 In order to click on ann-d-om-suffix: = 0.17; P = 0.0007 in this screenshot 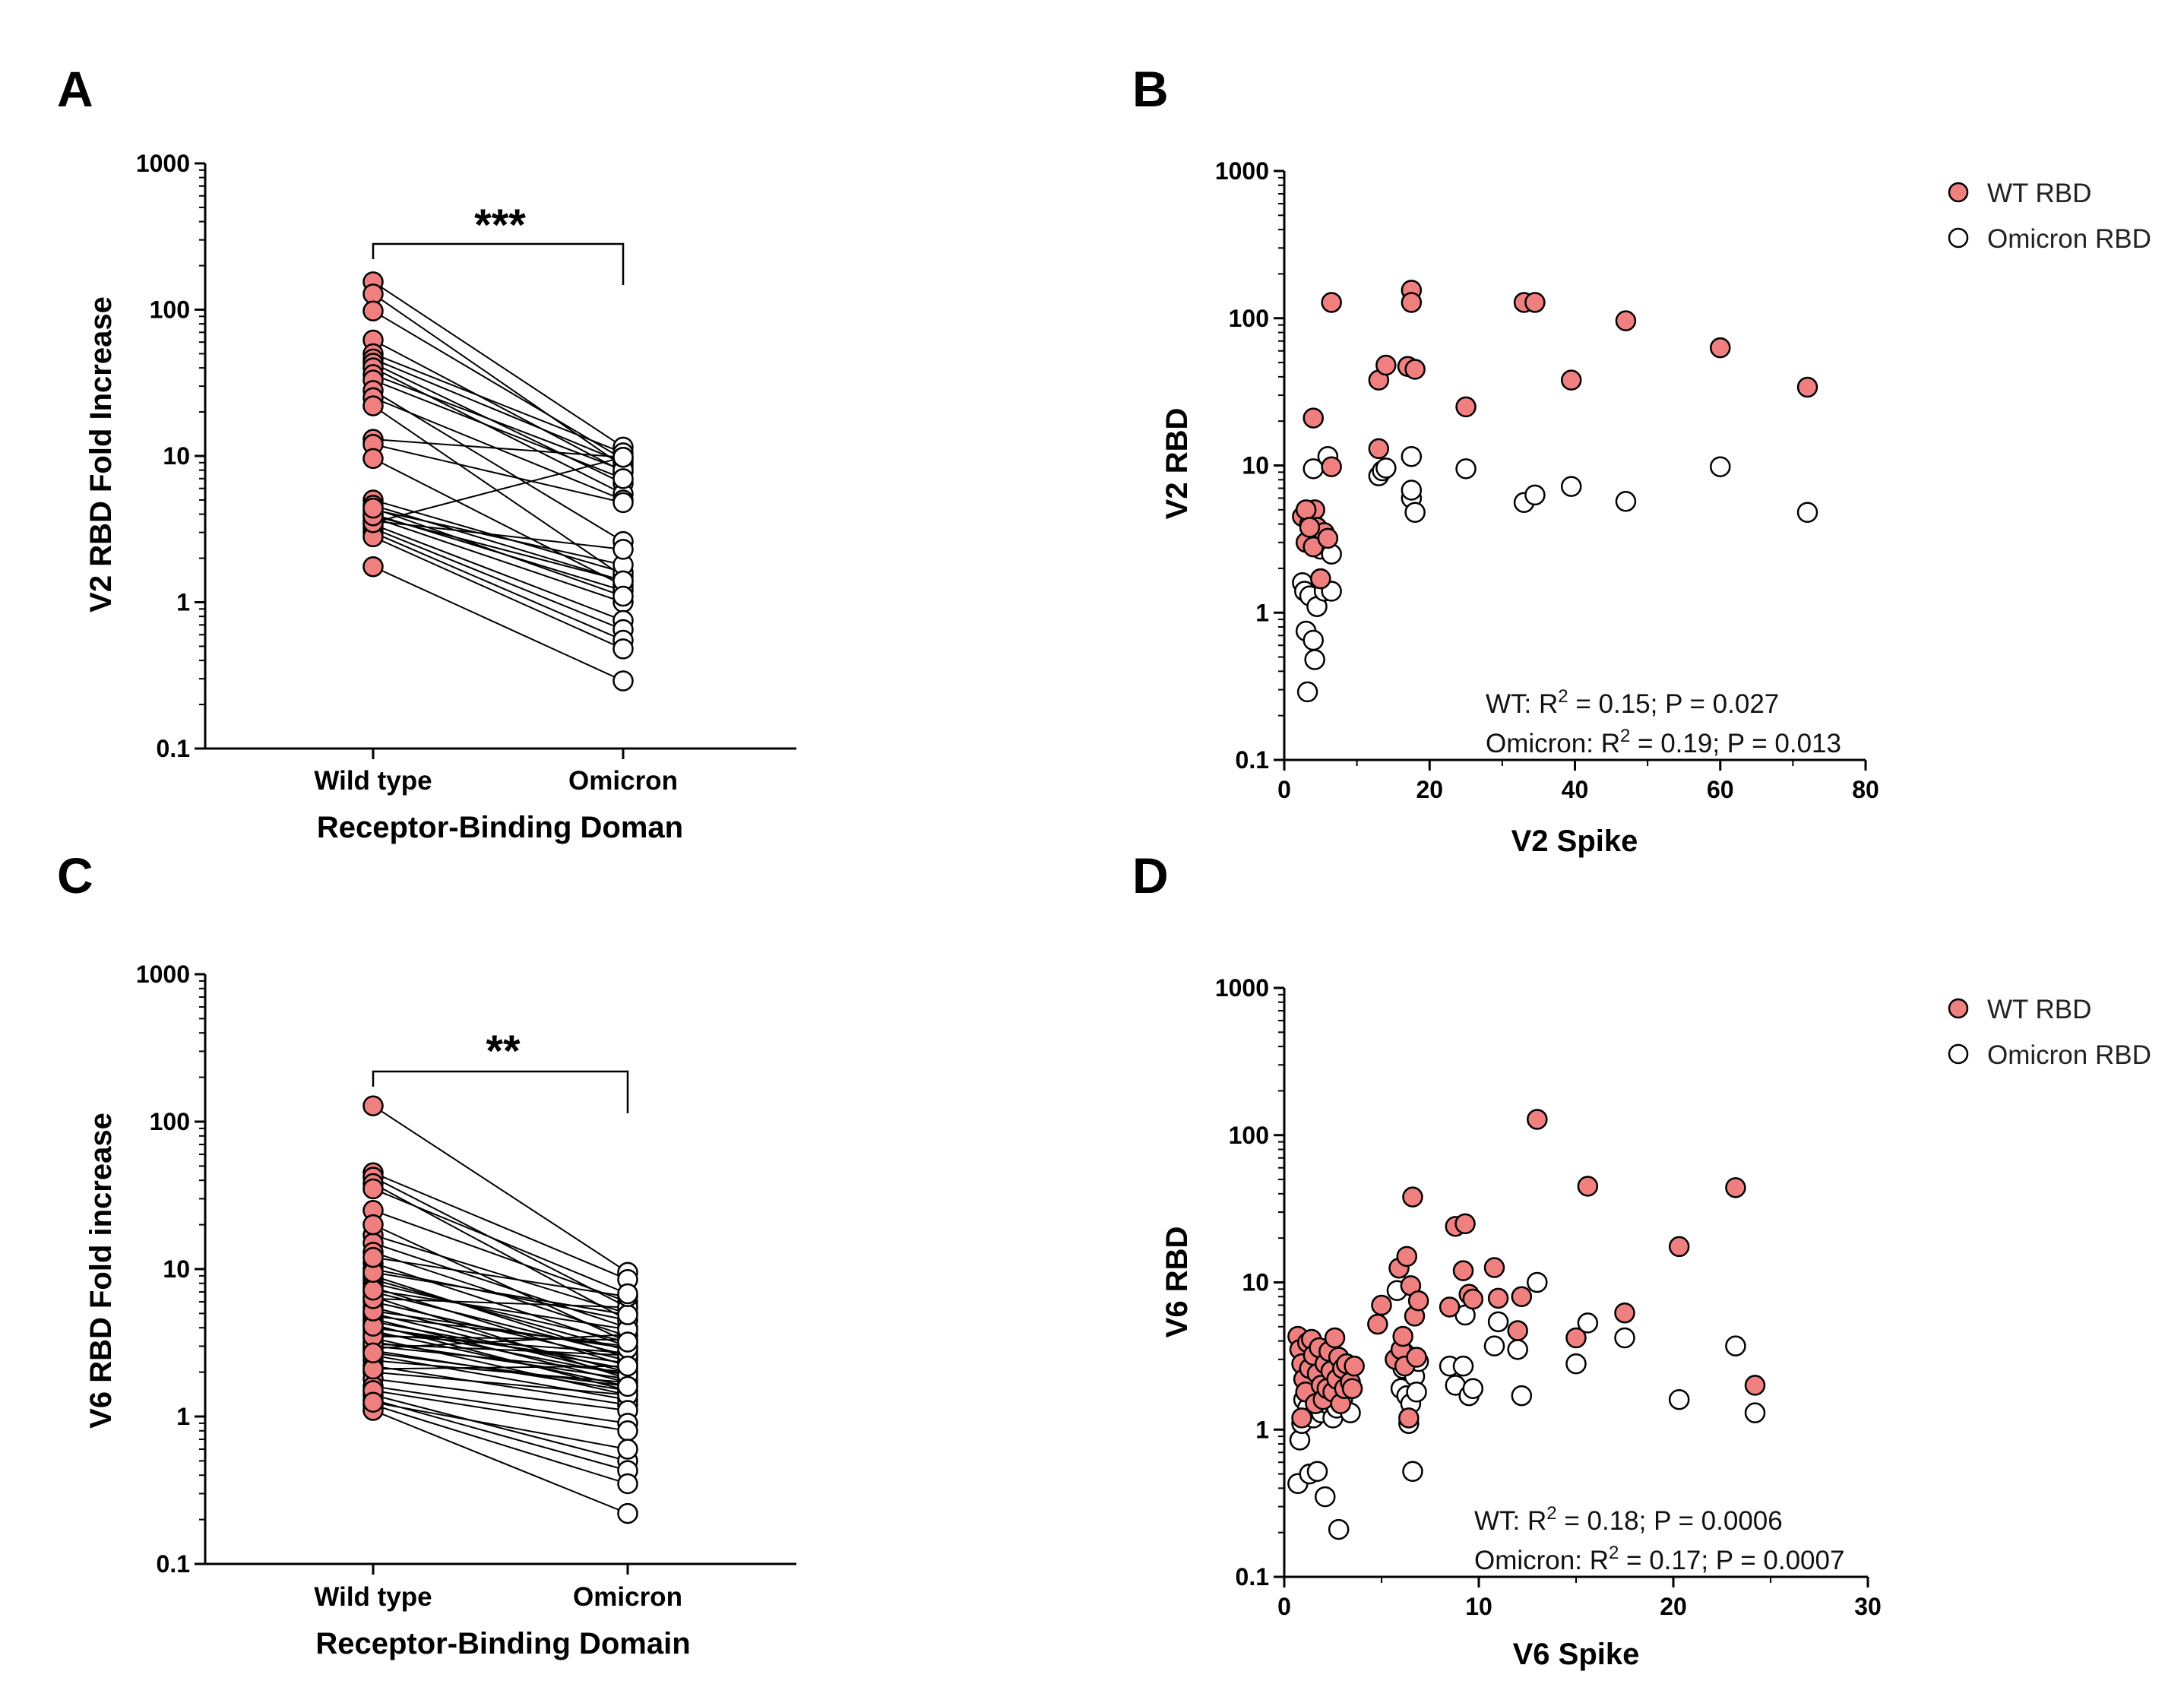, I will do `click(1731, 1560)`.